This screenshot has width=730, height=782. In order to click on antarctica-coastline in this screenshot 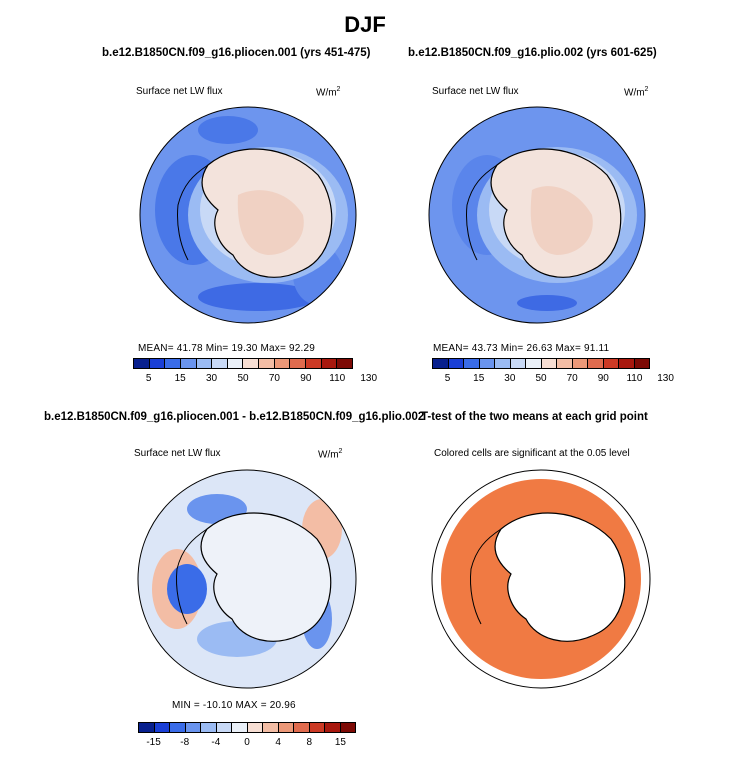, I will do `click(267, 213)`.